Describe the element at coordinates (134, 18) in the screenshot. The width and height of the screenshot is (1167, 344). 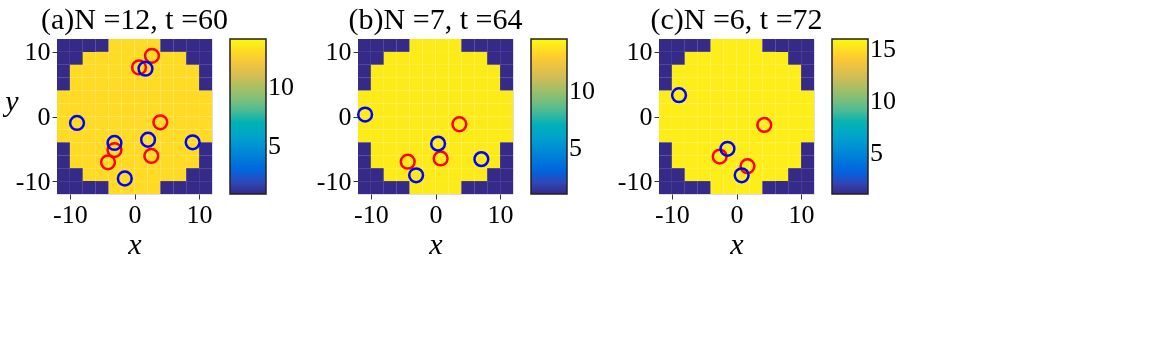
I see `chart-title: (a)N =12, t =60` at that location.